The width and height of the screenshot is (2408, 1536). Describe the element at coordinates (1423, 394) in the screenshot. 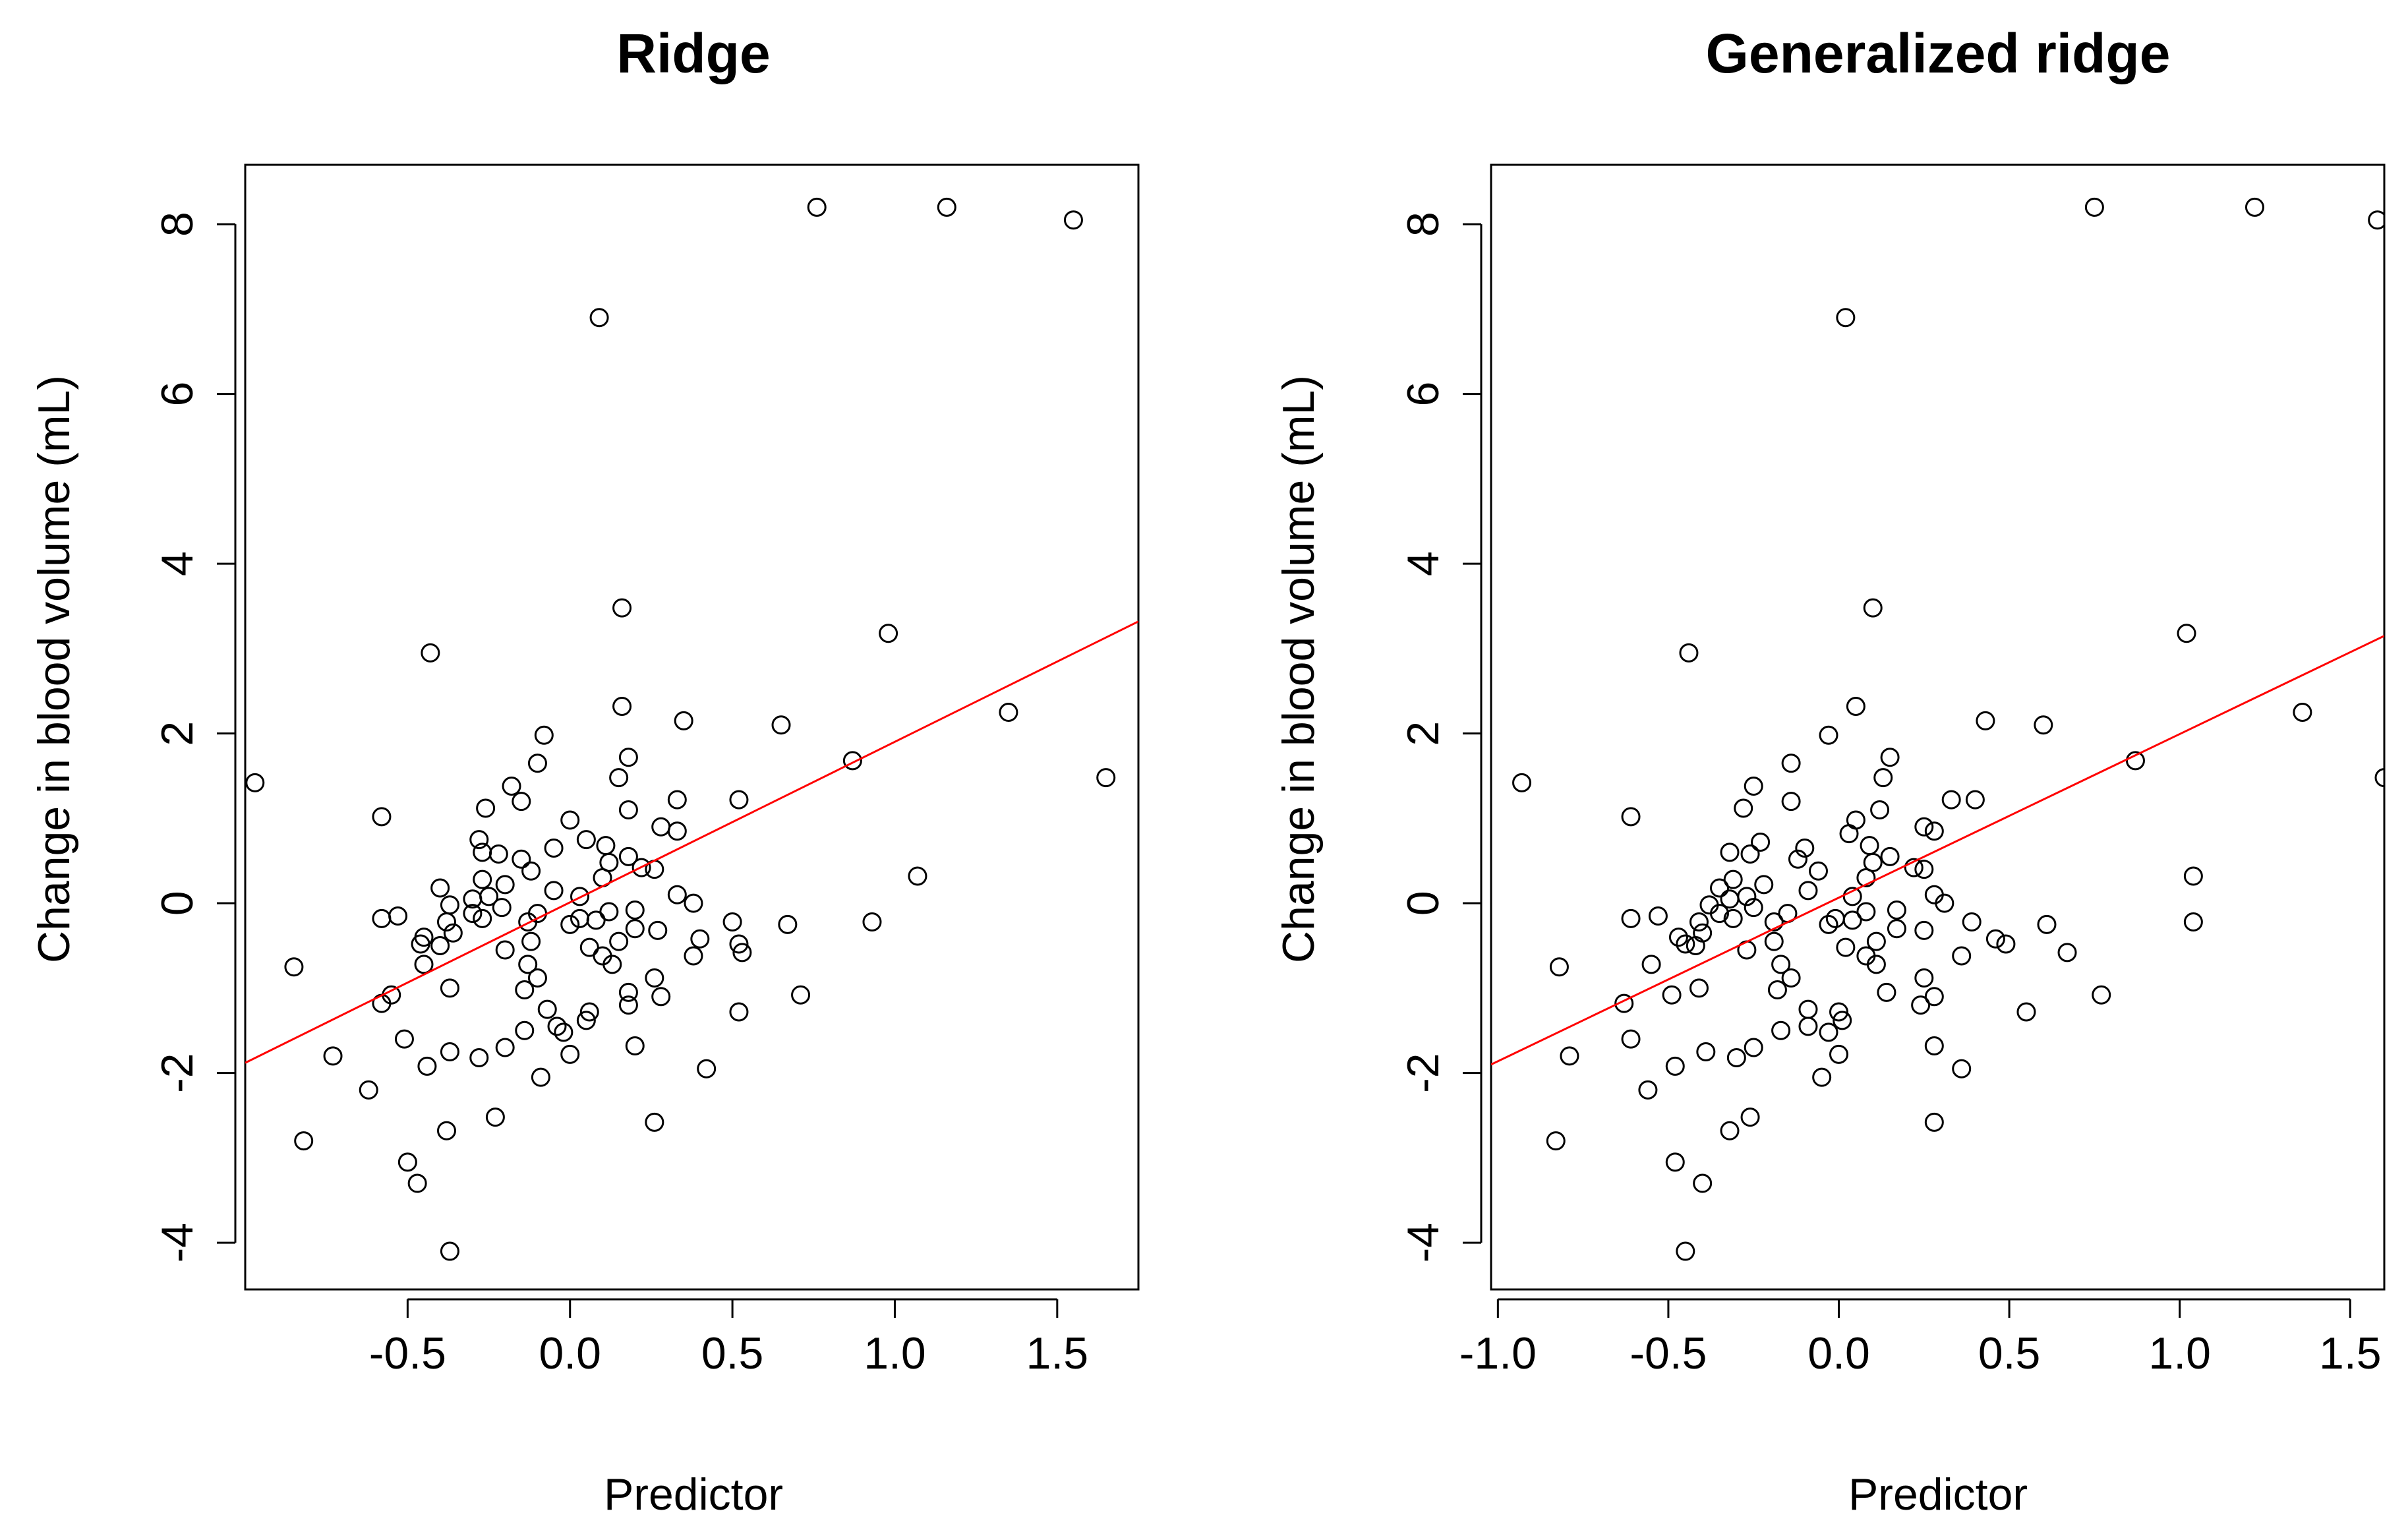

I see `y-tick-label: 6` at that location.